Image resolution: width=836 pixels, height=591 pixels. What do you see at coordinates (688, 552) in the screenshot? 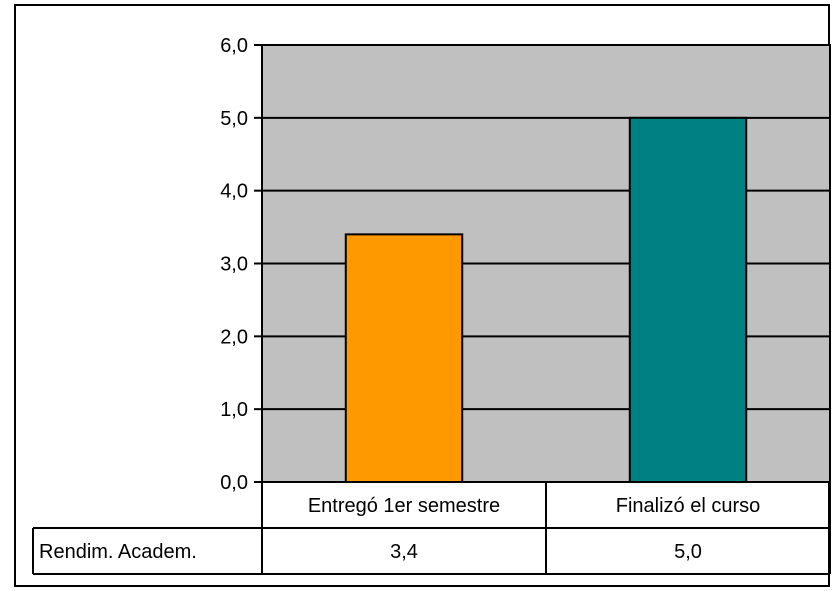
I see `data-label: 5,0` at bounding box center [688, 552].